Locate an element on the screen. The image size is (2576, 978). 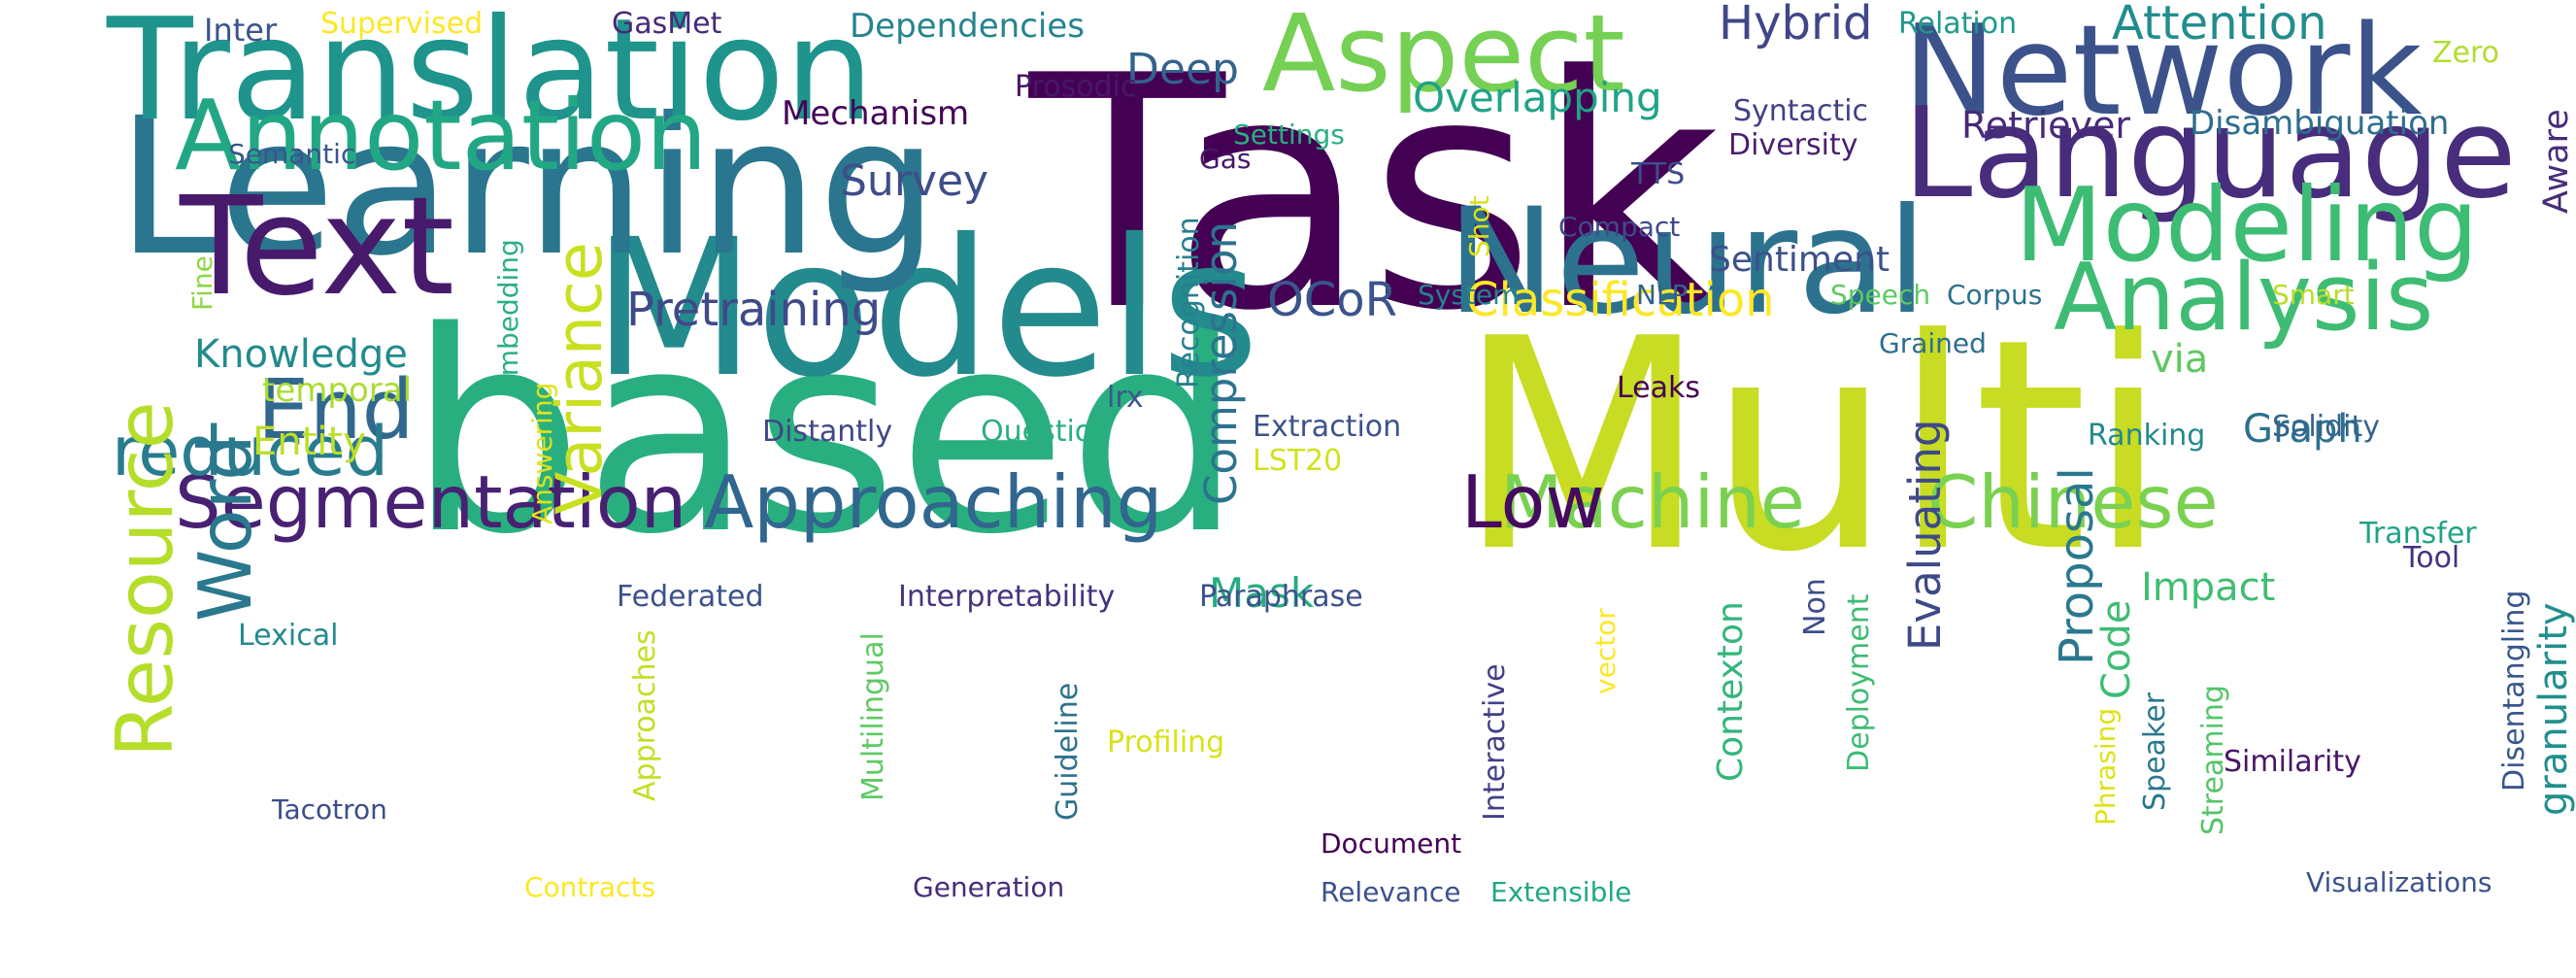
word-aware: Aware is located at coordinates (2556, 161).